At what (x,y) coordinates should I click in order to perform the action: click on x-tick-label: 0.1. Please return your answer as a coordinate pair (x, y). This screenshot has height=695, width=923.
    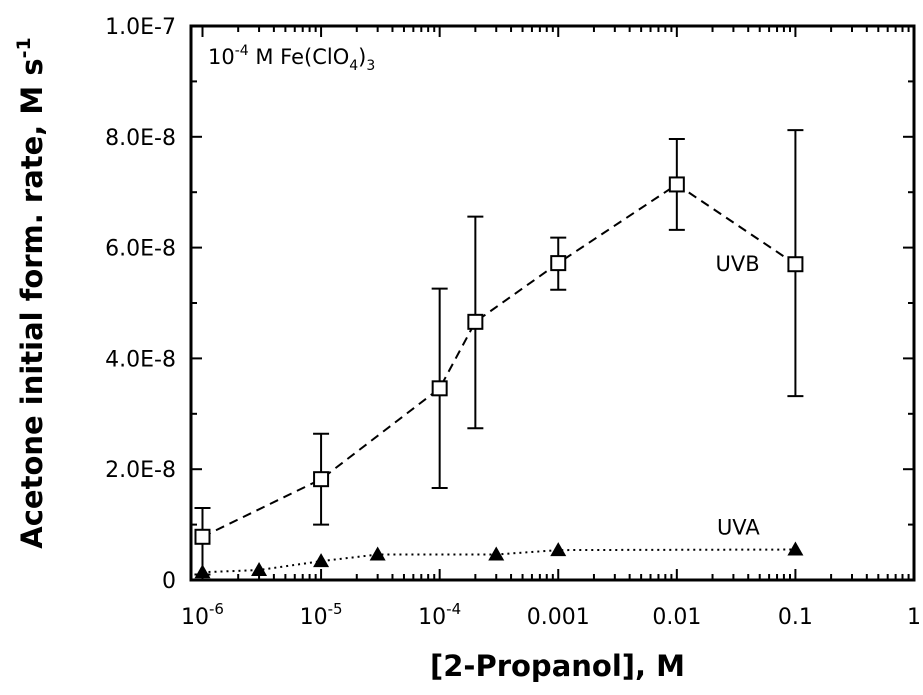
    Looking at the image, I should click on (795, 617).